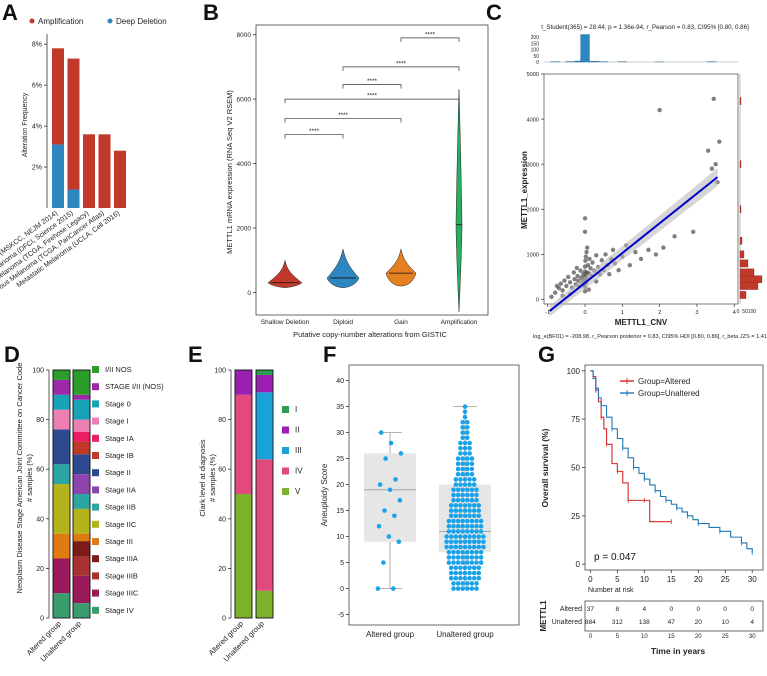 This screenshot has height=676, width=767. What do you see at coordinates (545, 467) in the screenshot?
I see `y-axis-label-g: Overall survival (%)` at bounding box center [545, 467].